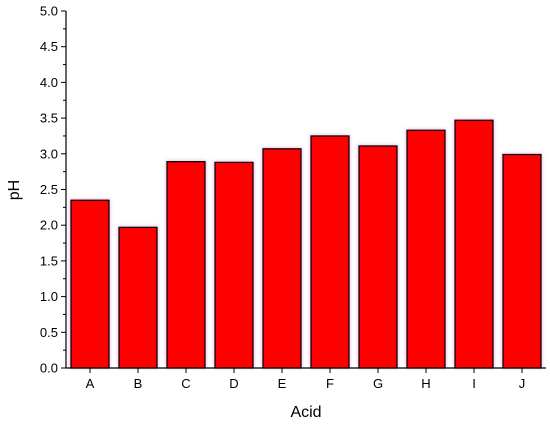  I want to click on y-tick-label: 0.0, so click(49, 368).